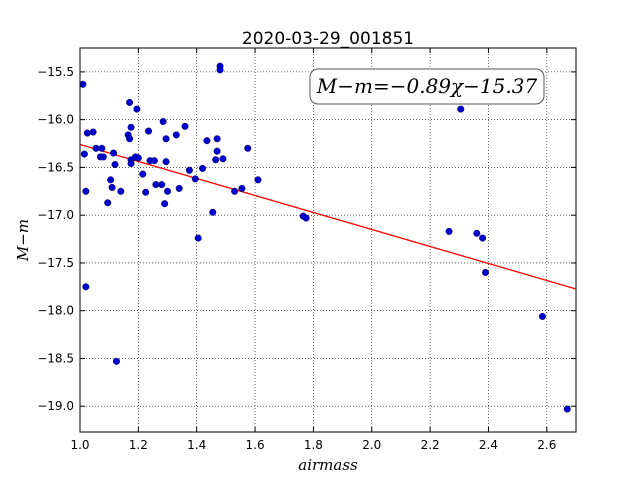 Image resolution: width=640 pixels, height=480 pixels. Describe the element at coordinates (55, 215) in the screenshot. I see `y-tick-label: −17.0` at that location.